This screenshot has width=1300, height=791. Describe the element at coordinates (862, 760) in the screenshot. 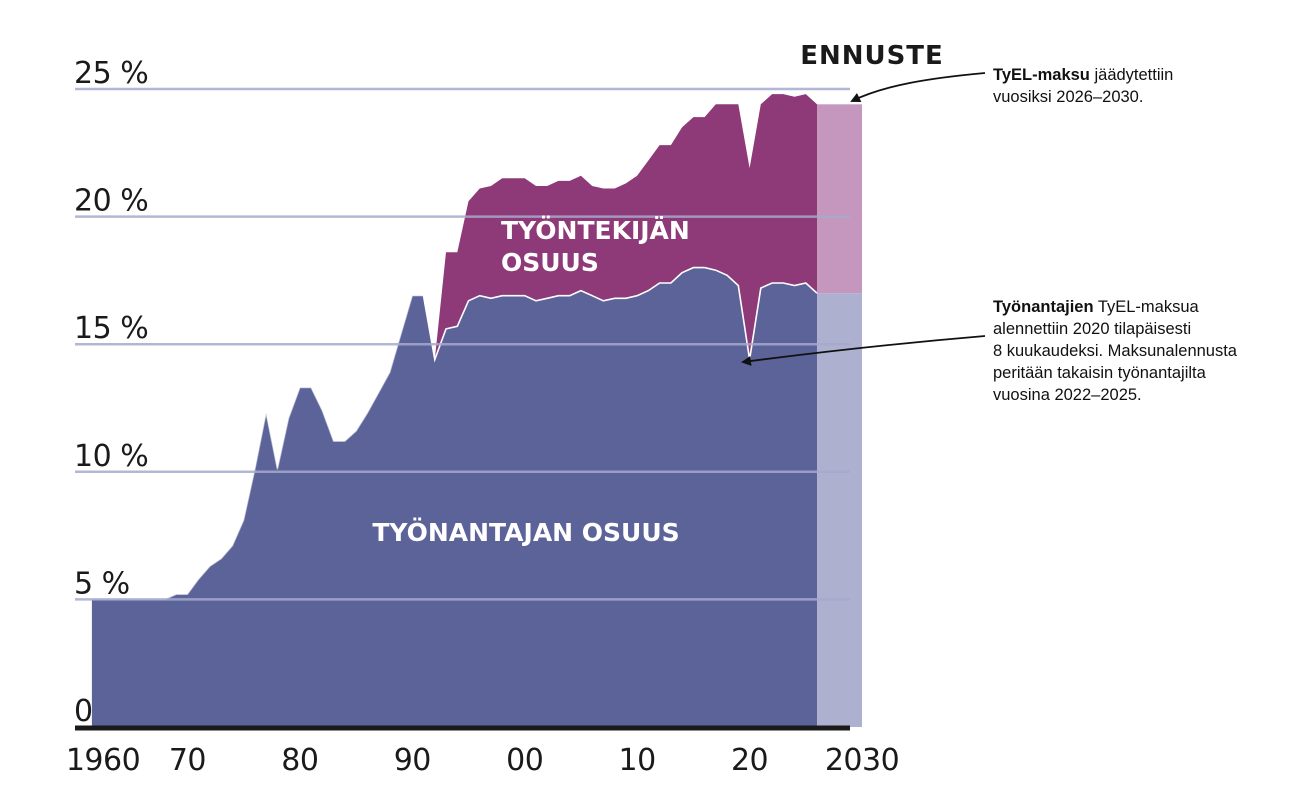

I see `x-tick-label: 2030` at that location.